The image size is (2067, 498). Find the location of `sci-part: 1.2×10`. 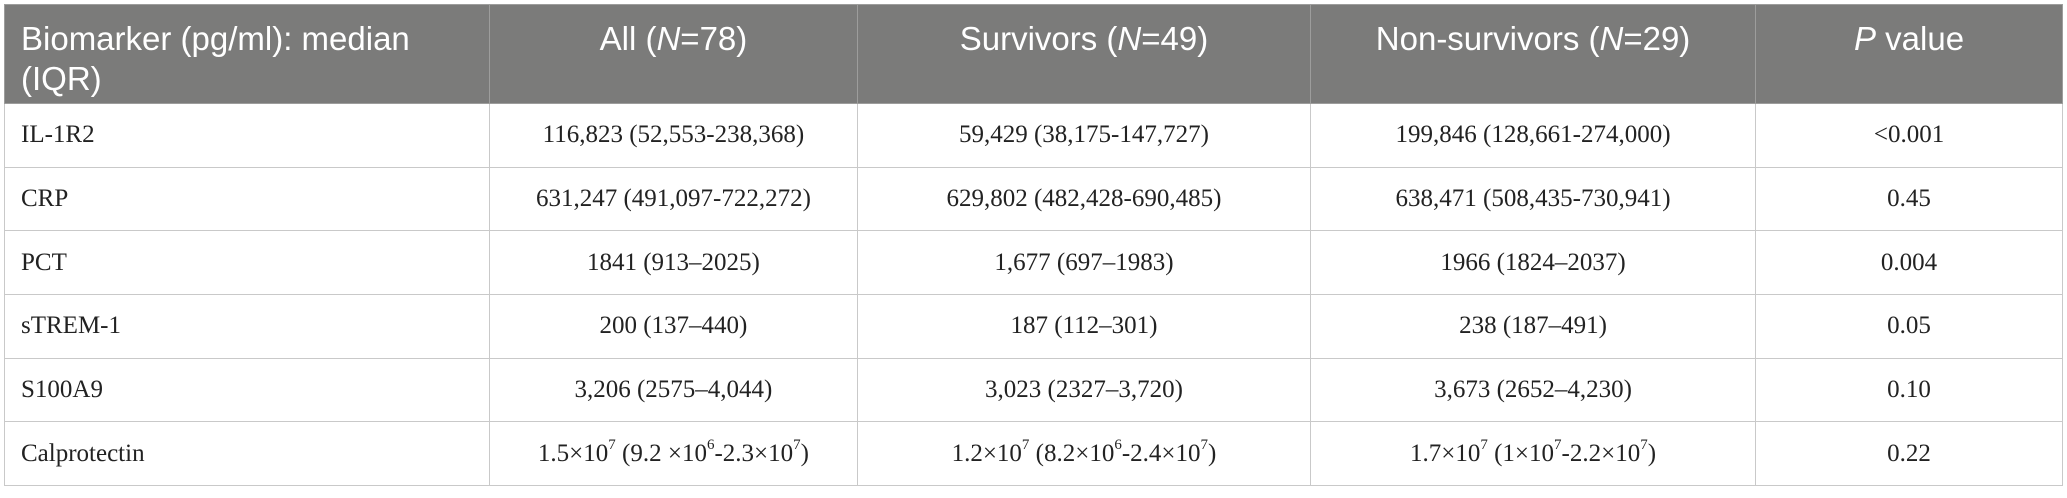

sci-part: 1.2×10 is located at coordinates (986, 453).